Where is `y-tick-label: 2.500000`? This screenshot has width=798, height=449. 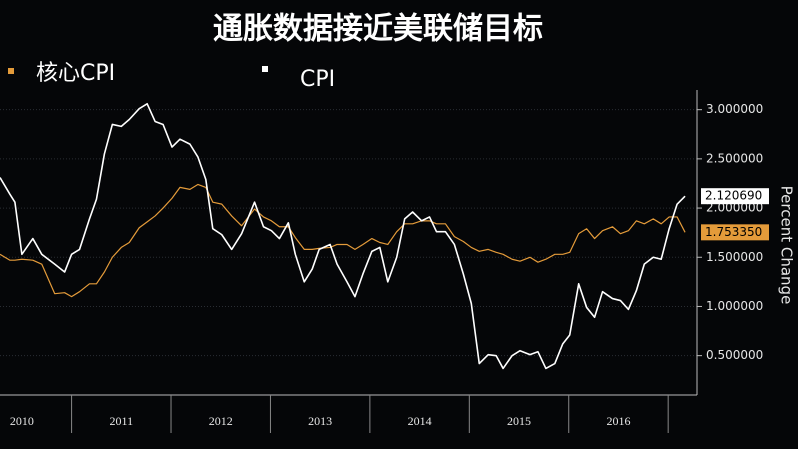 y-tick-label: 2.500000 is located at coordinates (734, 158).